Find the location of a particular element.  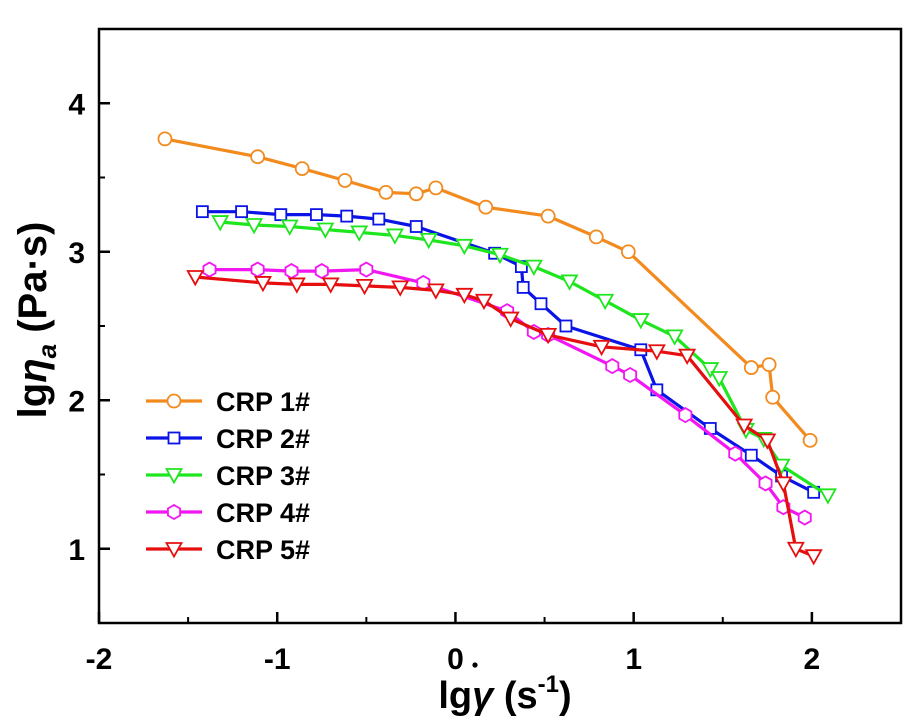

y-tick-label: 1 is located at coordinates (76, 550).